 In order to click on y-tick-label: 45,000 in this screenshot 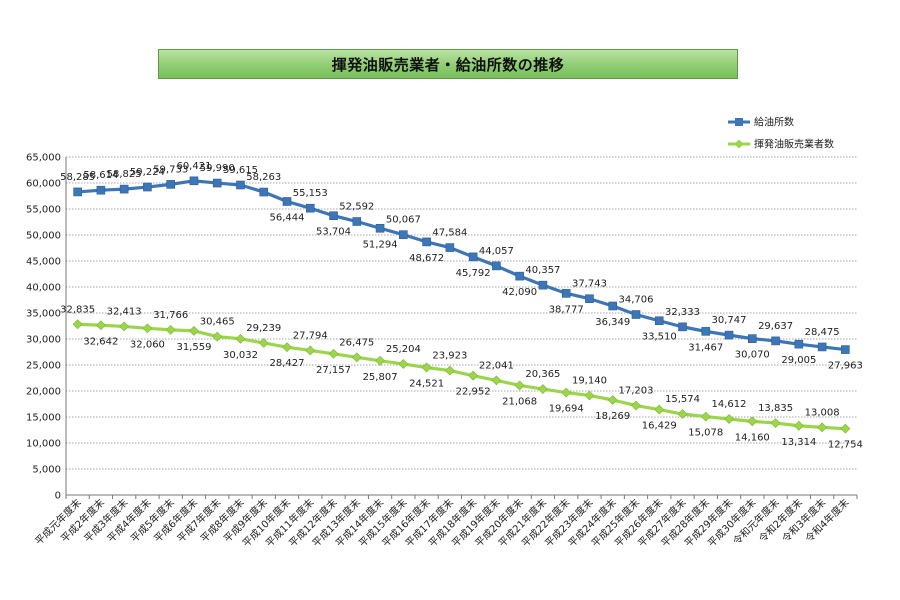, I will do `click(43, 262)`.